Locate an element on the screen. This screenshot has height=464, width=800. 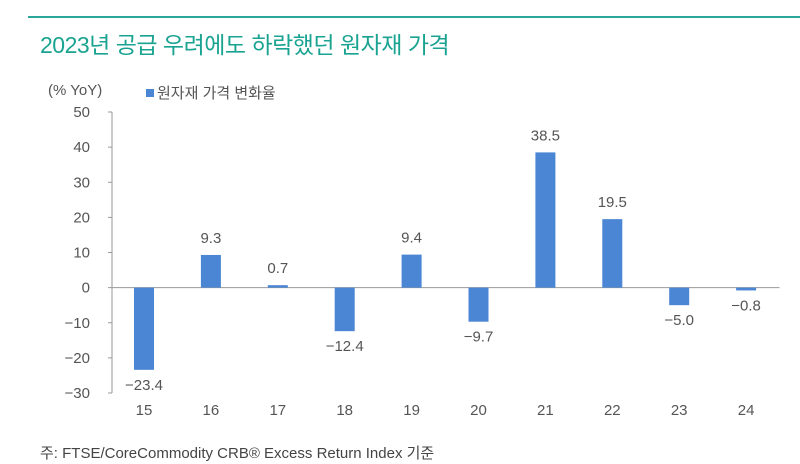
data-label-17: 0.7 is located at coordinates (277, 268).